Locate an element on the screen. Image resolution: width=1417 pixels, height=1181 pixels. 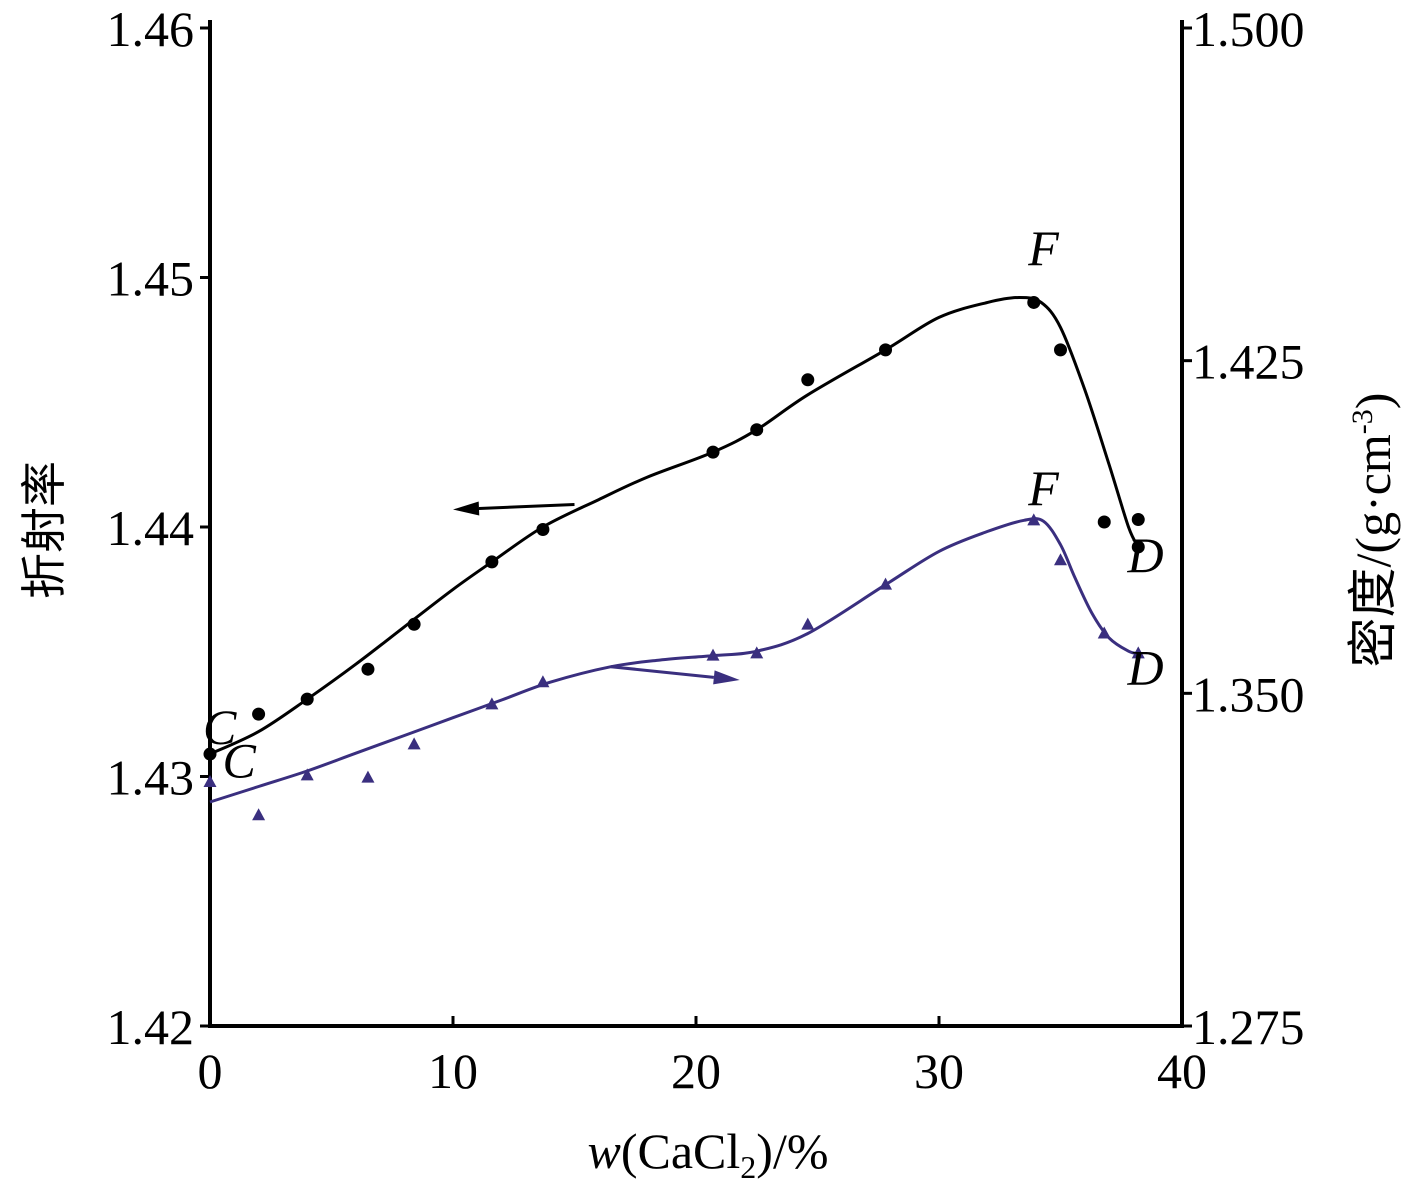
x-axis-title-subscript: 2 is located at coordinates (748, 1165).